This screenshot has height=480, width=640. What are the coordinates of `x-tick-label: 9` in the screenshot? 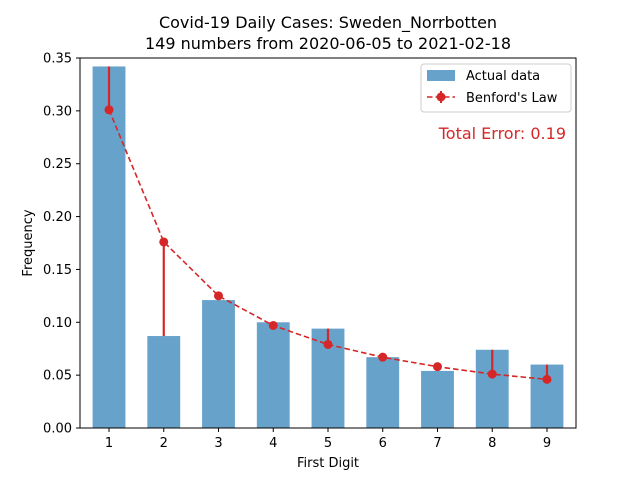 It's located at (547, 443).